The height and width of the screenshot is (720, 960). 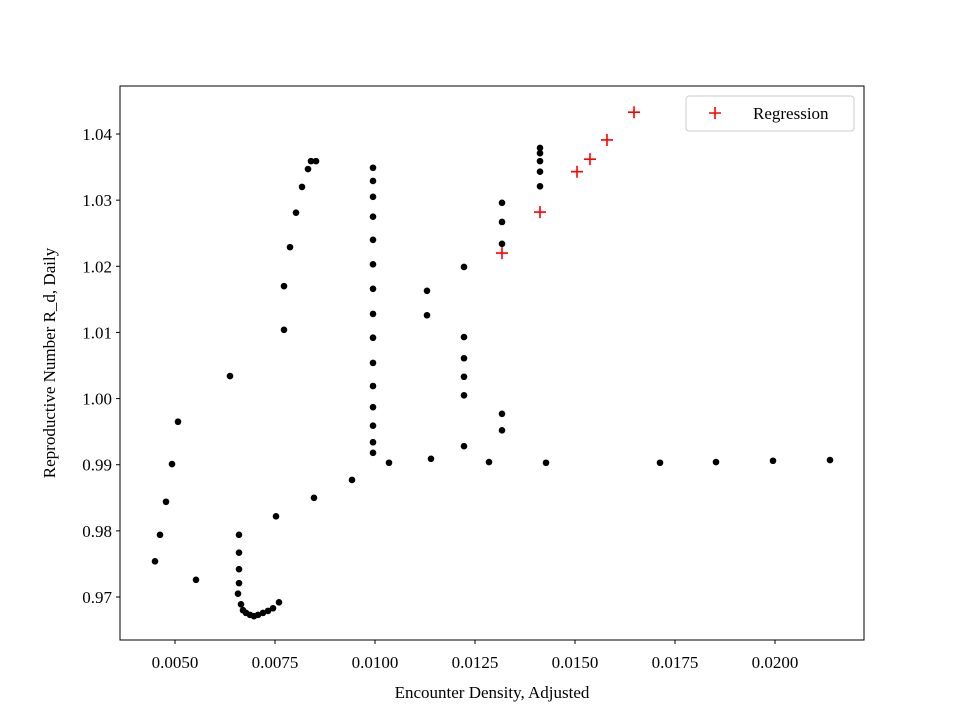 What do you see at coordinates (97, 200) in the screenshot?
I see `y-tick-label: 1.03` at bounding box center [97, 200].